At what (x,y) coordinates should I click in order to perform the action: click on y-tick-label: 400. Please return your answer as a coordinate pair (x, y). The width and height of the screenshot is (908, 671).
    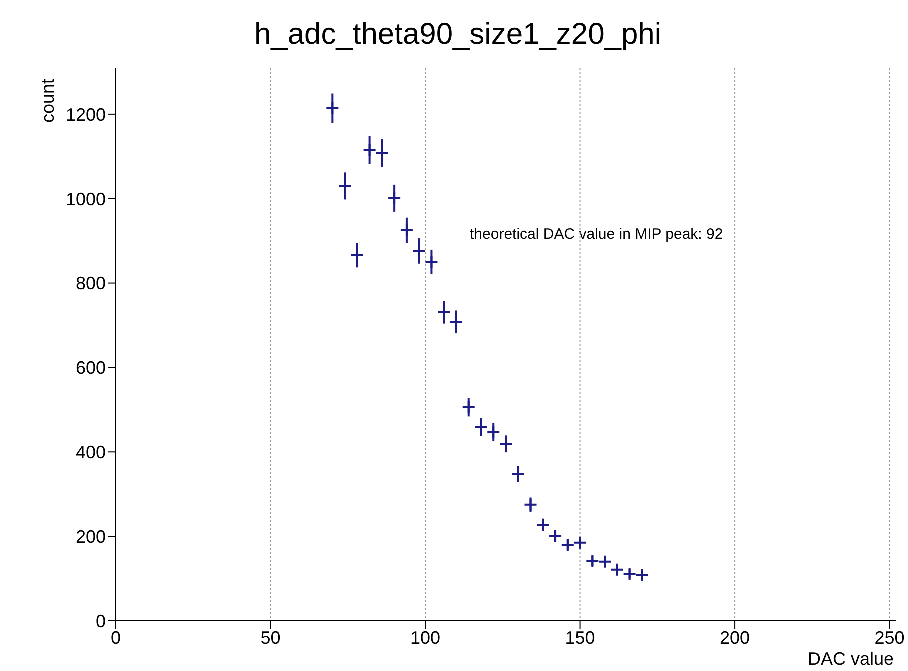
    Looking at the image, I should click on (91, 452).